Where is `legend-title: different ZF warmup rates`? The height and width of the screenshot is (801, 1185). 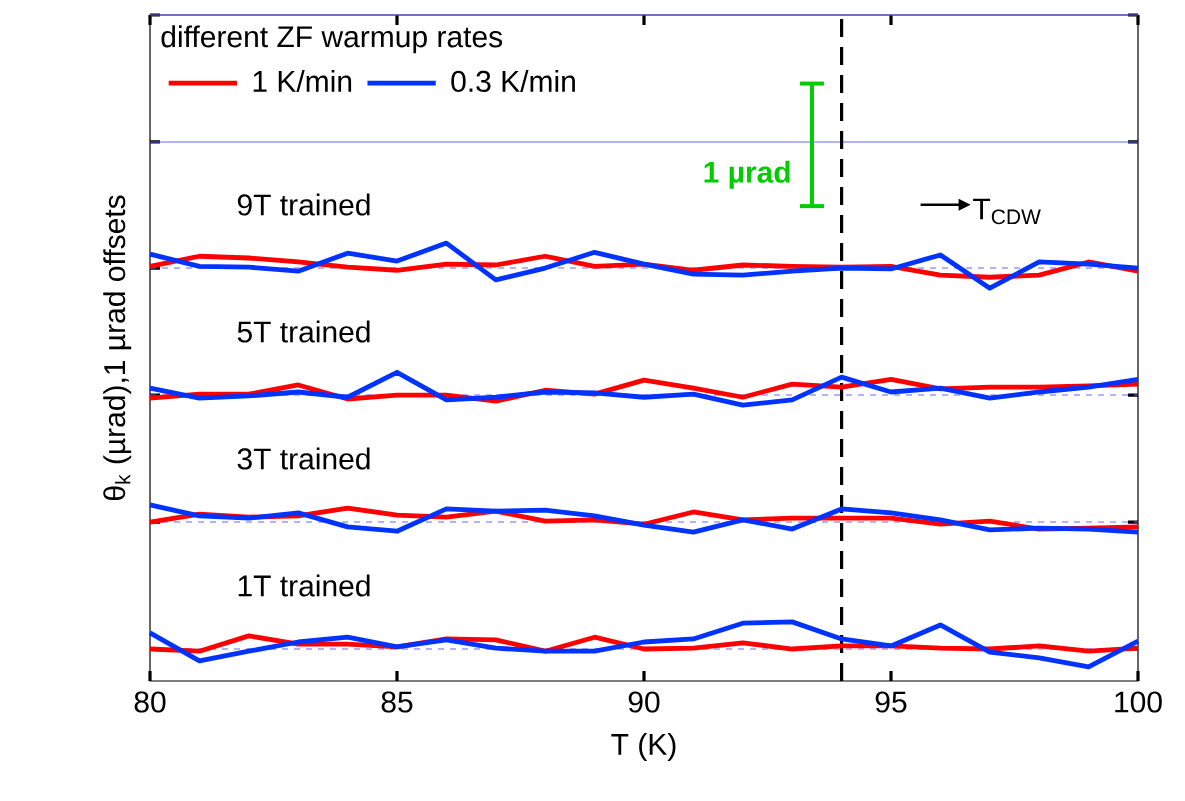
legend-title: different ZF warmup rates is located at coordinates (332, 39).